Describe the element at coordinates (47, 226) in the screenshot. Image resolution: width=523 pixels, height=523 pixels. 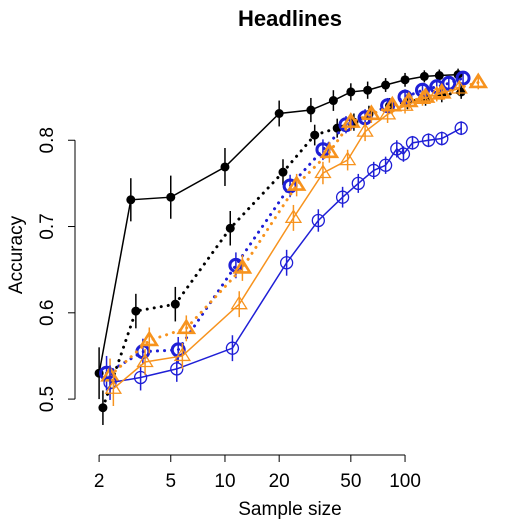
I see `y-tick-label: 0.7` at that location.